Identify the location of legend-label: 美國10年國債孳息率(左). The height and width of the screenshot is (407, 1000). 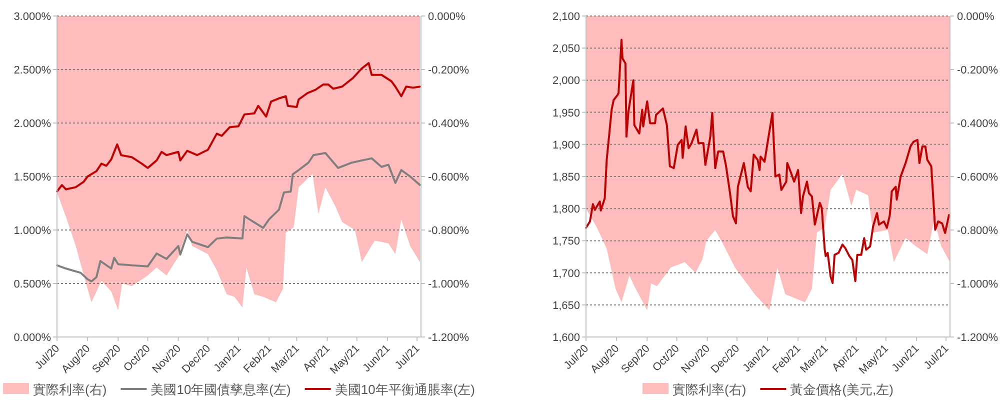
(220, 389).